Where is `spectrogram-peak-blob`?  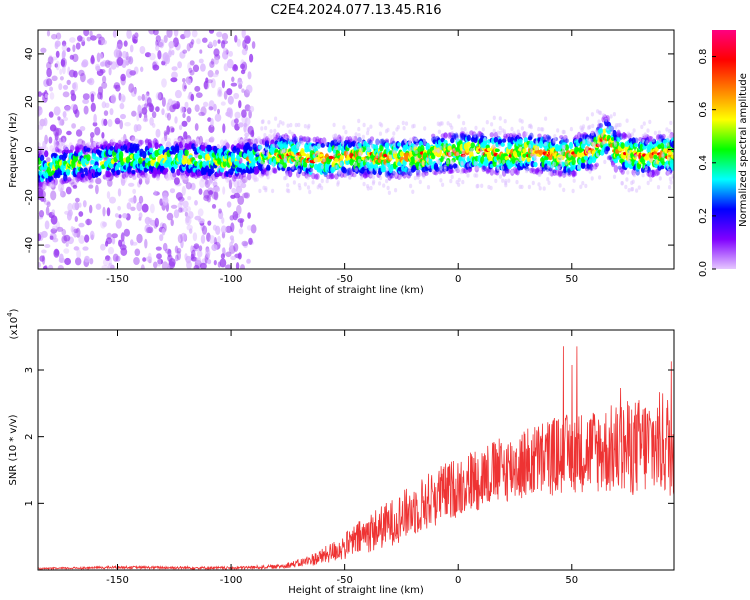 spectrogram-peak-blob is located at coordinates (331, 157).